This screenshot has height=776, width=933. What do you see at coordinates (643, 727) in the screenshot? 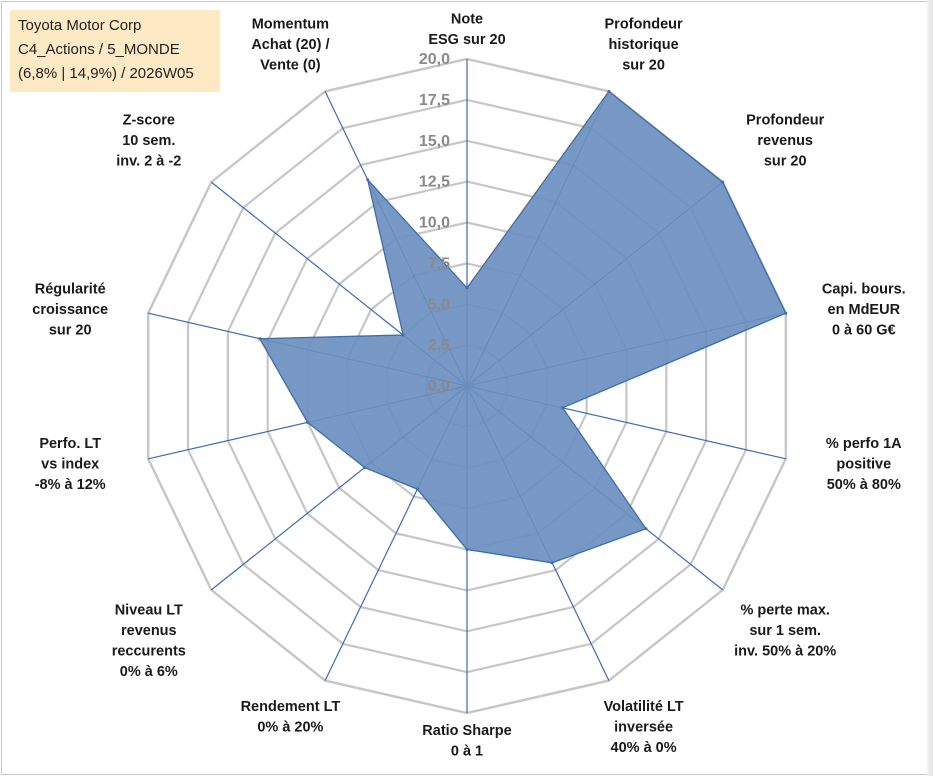
I see `axis-label-line: inversée` at bounding box center [643, 727].